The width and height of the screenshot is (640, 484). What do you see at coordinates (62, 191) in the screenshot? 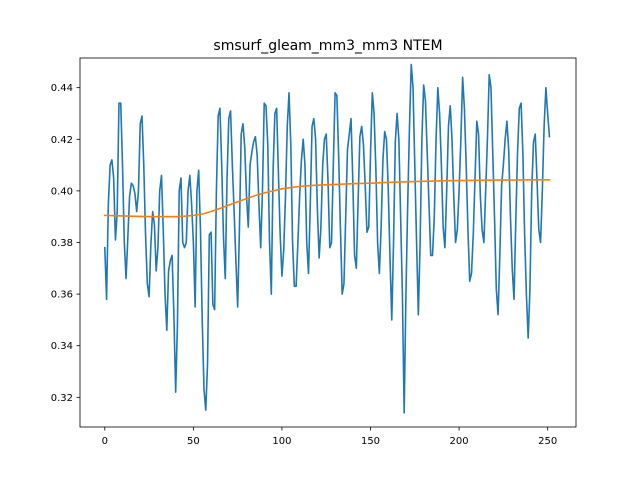
I see `y-tick-label: 0.40` at bounding box center [62, 191].